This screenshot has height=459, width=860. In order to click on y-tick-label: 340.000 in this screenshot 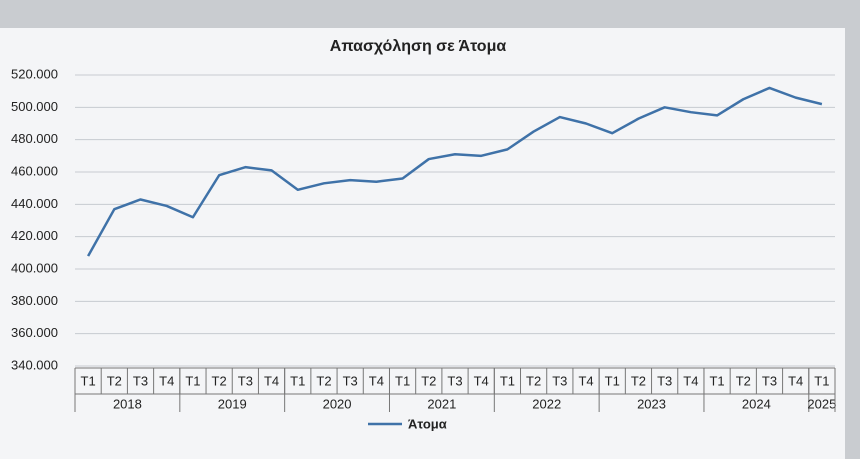, I will do `click(34, 364)`.